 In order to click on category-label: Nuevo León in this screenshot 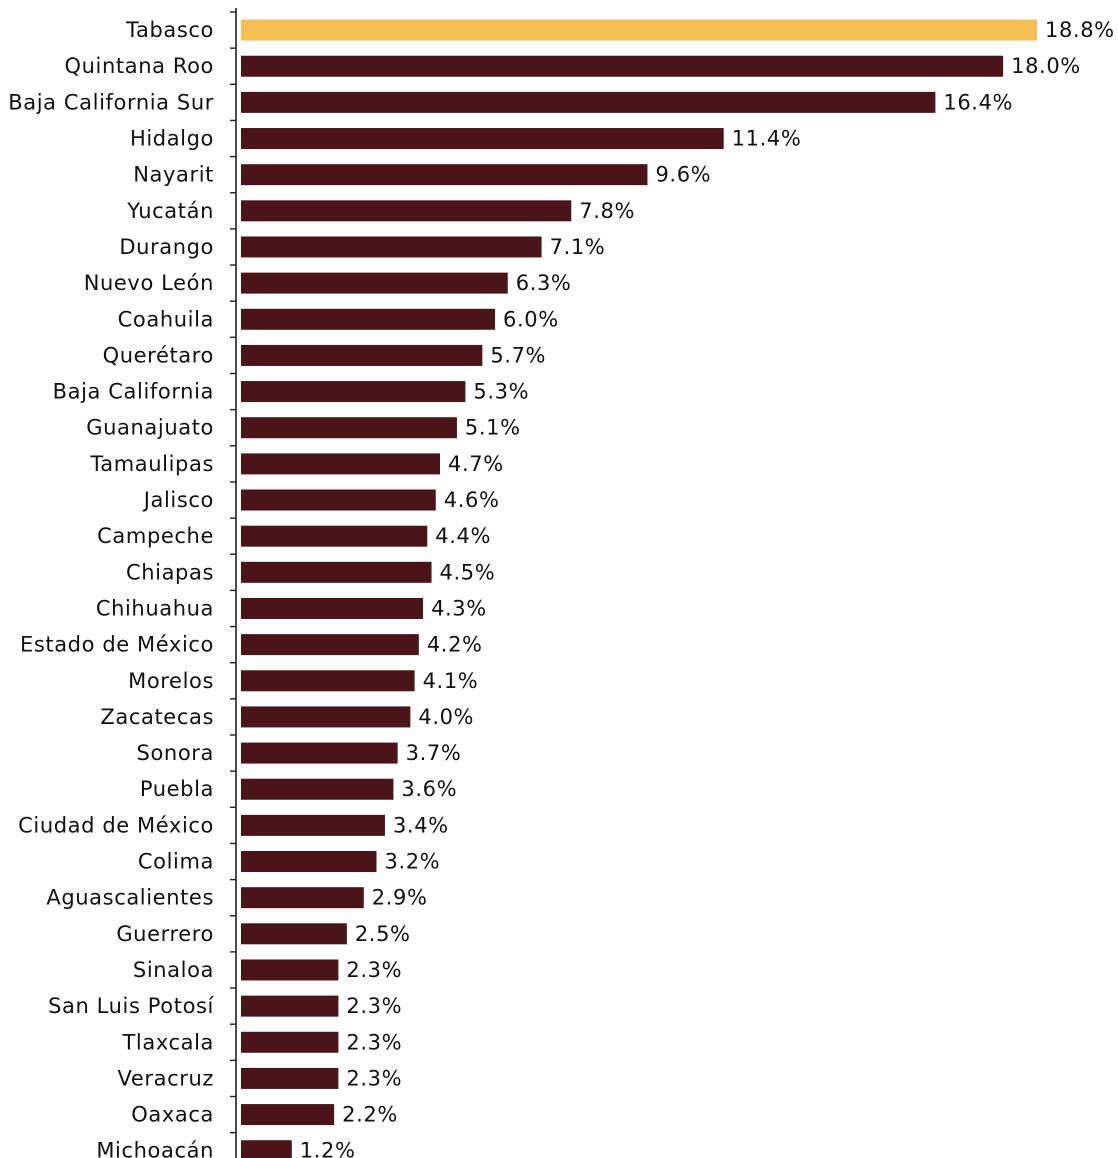, I will do `click(149, 283)`.